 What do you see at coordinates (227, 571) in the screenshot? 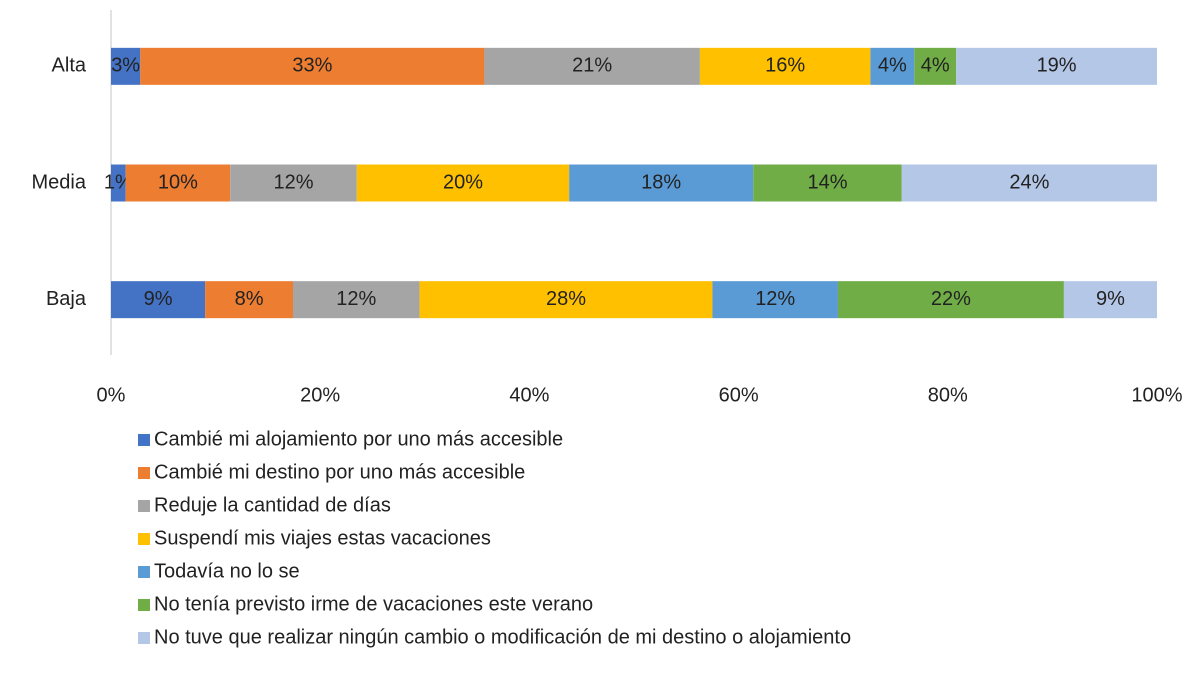
I see `legend-label: Todavía no lo se` at bounding box center [227, 571].